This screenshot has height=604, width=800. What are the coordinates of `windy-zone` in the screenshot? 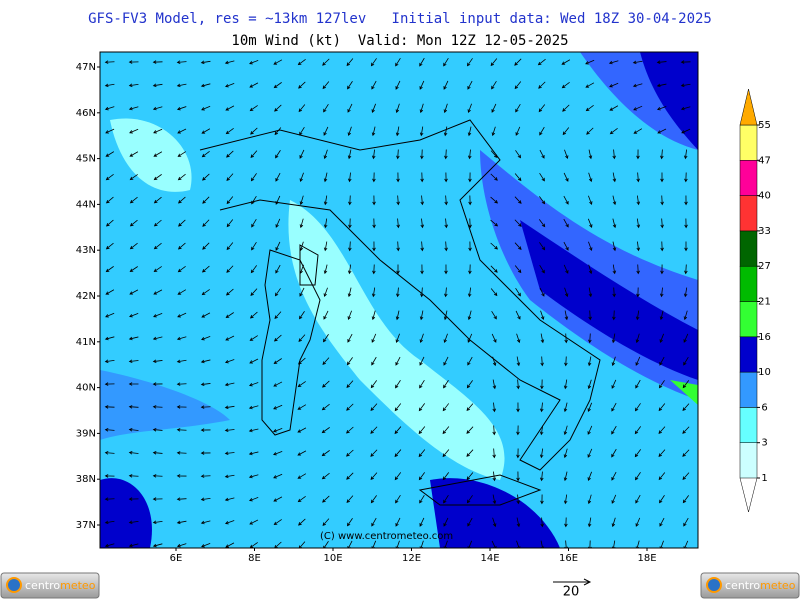 It's located at (165, 405).